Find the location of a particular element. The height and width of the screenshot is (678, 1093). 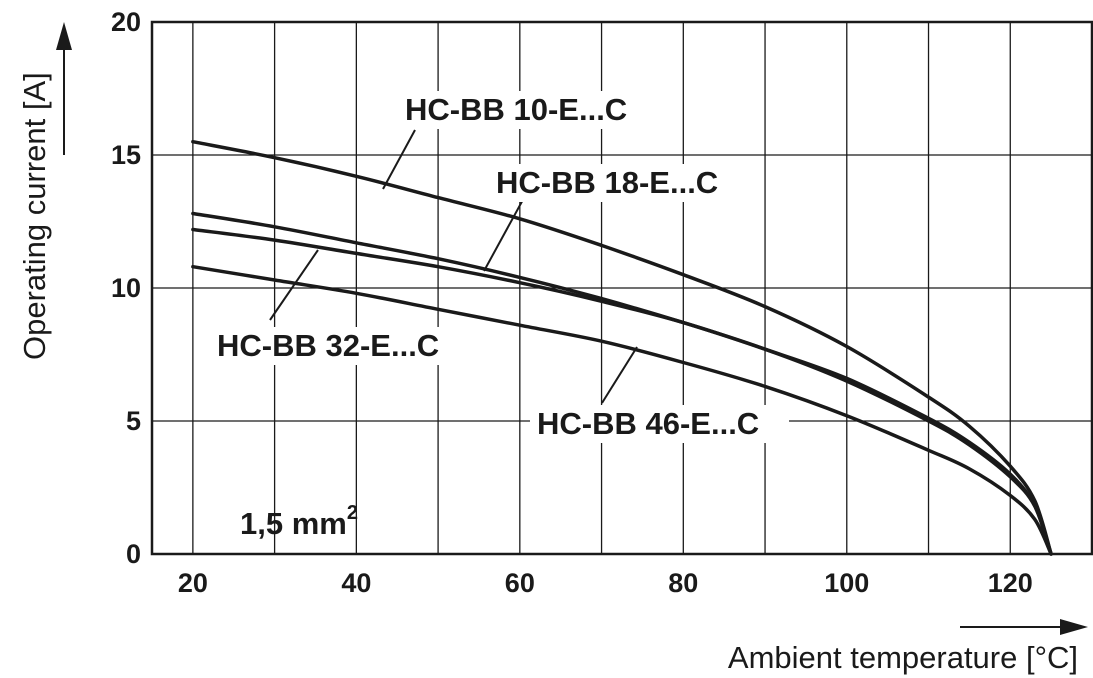

y-axis-title: Operating current [A] is located at coordinates (34, 216).